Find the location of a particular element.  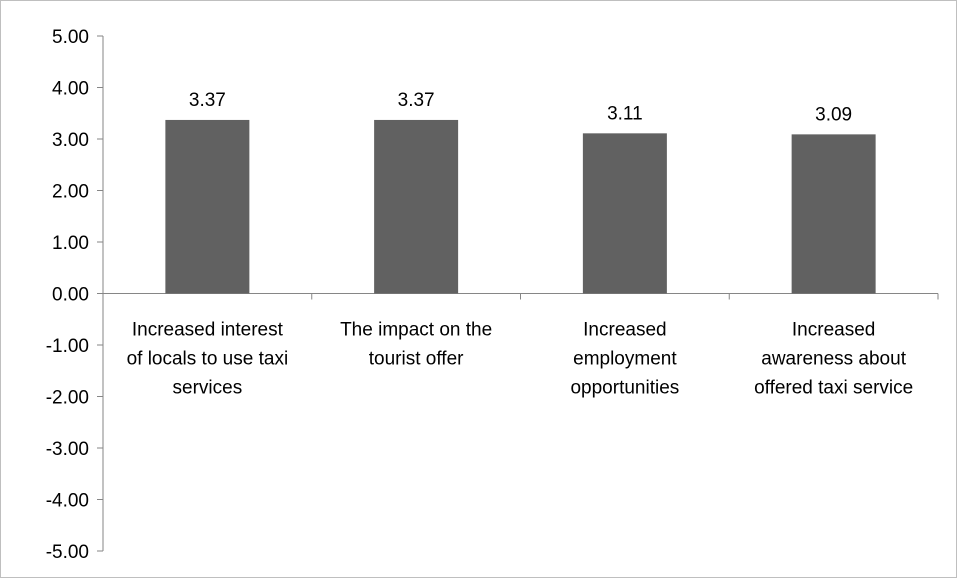

y-tick-label: 5.00 is located at coordinates (70, 37).